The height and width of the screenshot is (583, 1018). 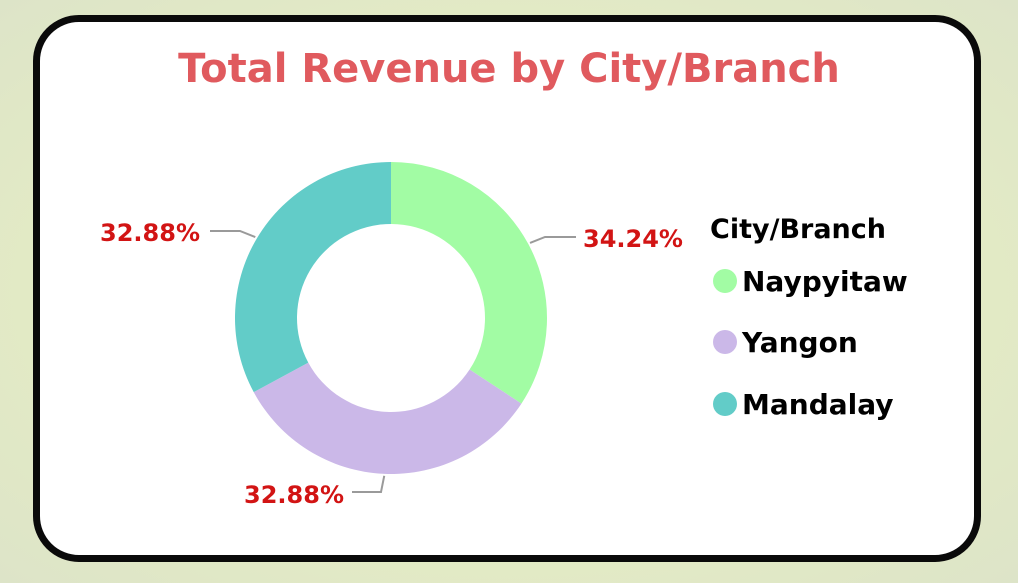 What do you see at coordinates (294, 495) in the screenshot?
I see `data-label-yangon: 32.88%` at bounding box center [294, 495].